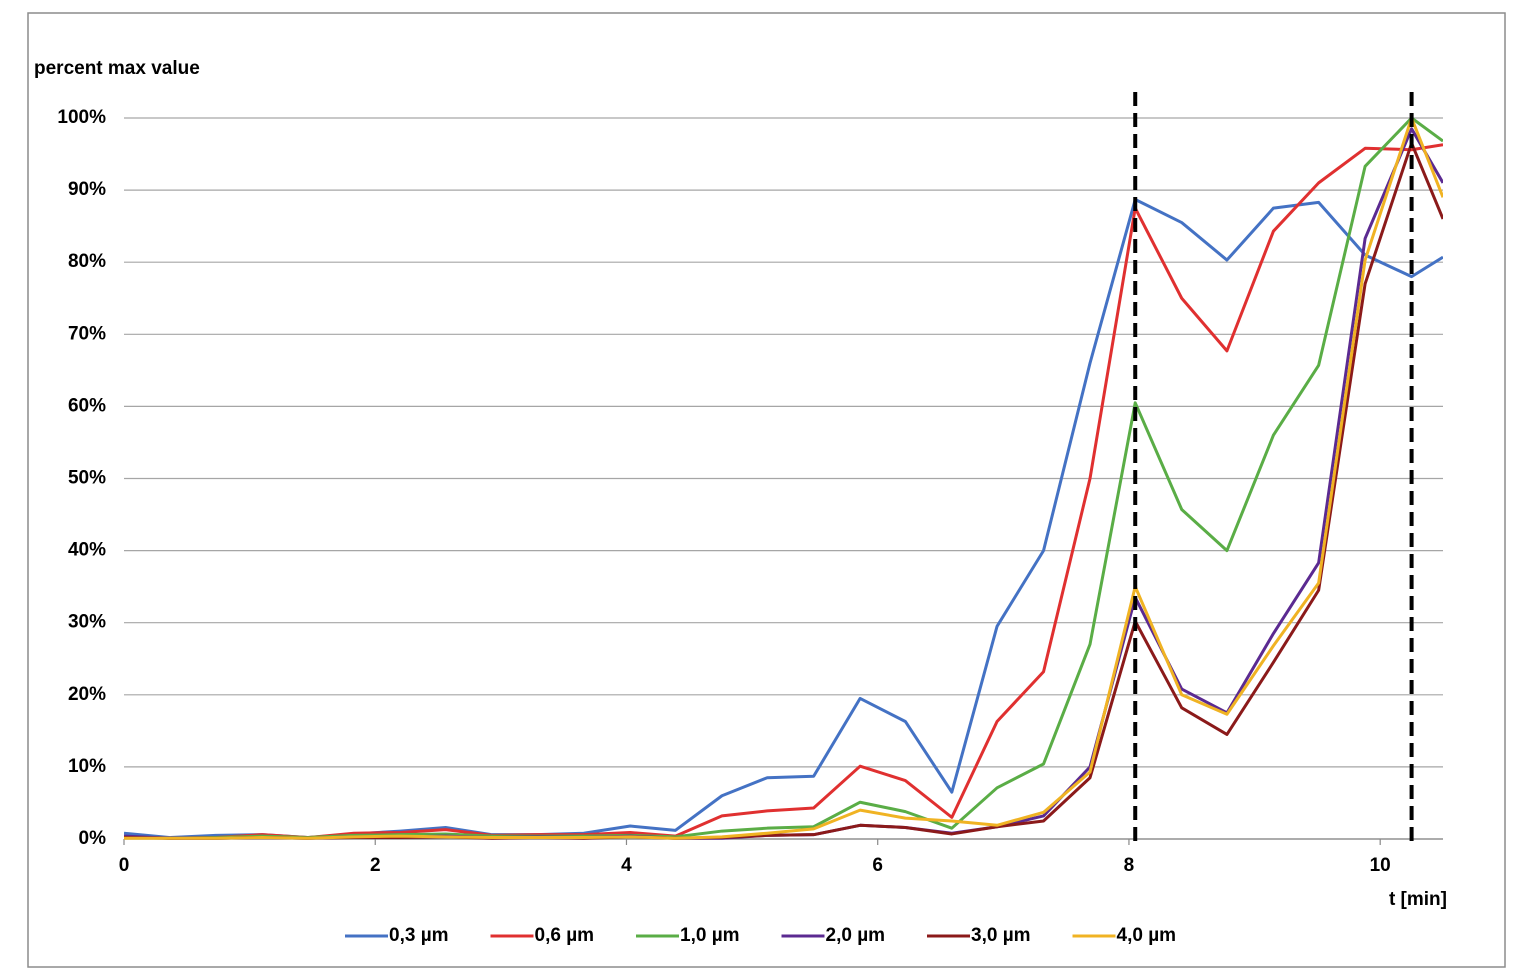 The image size is (1521, 972). What do you see at coordinates (375, 865) in the screenshot?
I see `x-tick-label: 2` at bounding box center [375, 865].